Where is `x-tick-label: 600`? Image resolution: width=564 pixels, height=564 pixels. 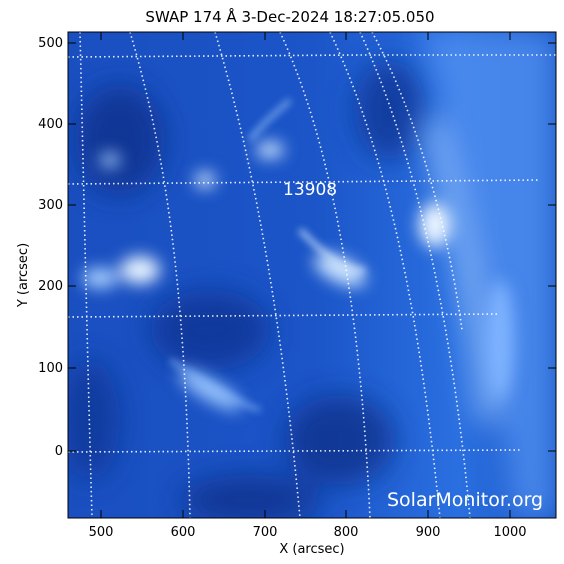 x-tick-label: 600 is located at coordinates (183, 532).